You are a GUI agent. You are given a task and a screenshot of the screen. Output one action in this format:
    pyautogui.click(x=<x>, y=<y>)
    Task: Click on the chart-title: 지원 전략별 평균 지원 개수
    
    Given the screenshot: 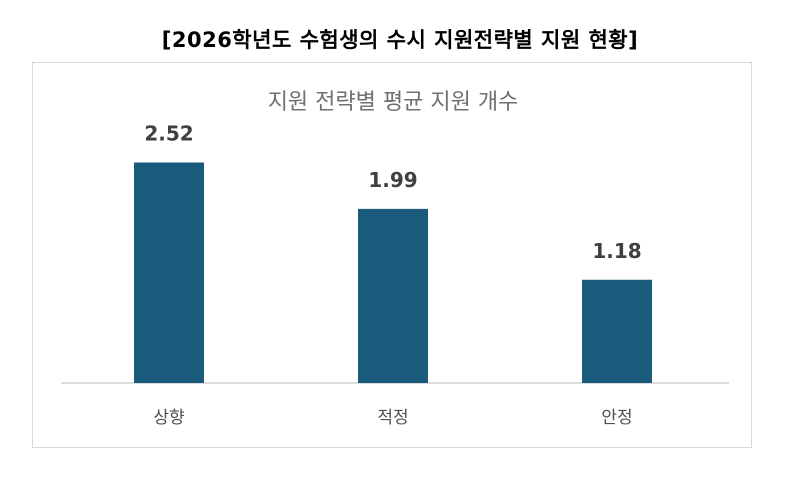 What is the action you would take?
    pyautogui.click(x=393, y=102)
    